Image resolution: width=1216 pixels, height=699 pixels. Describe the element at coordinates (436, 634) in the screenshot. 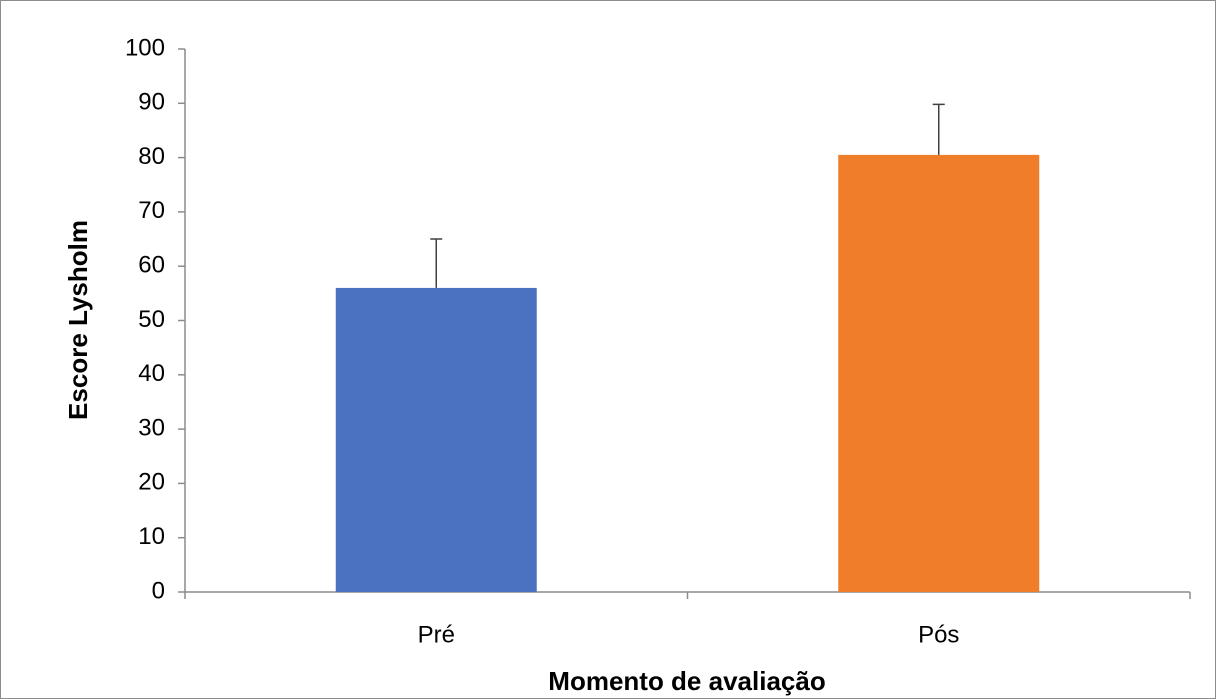

I see `x-tick-label: Pré` at that location.